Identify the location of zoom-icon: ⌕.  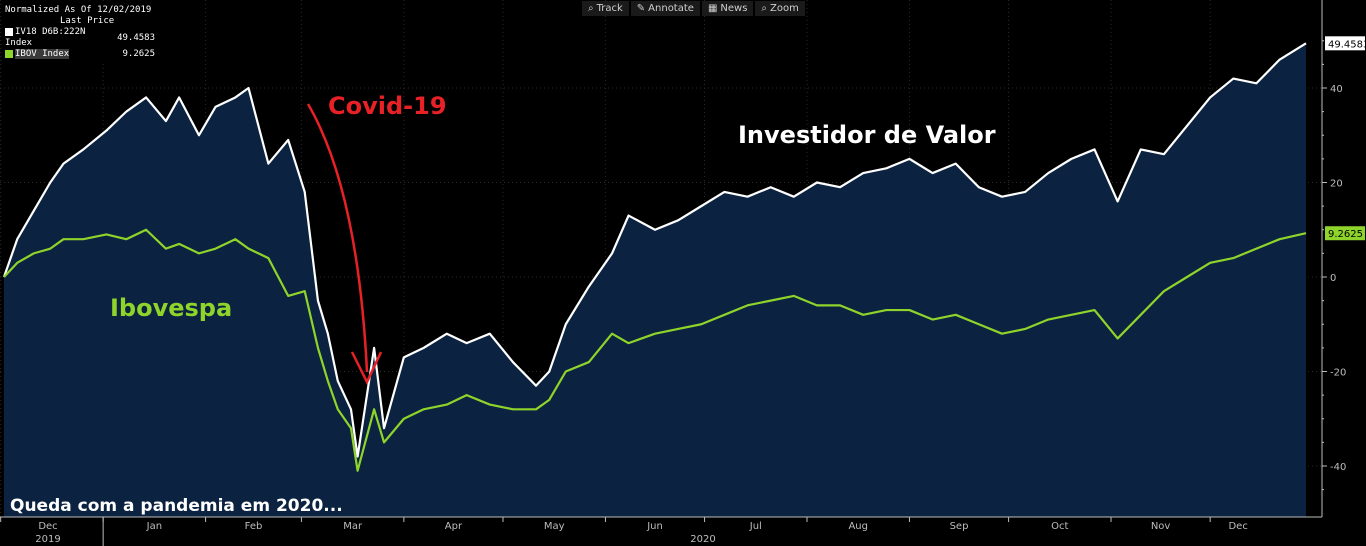
(764, 8).